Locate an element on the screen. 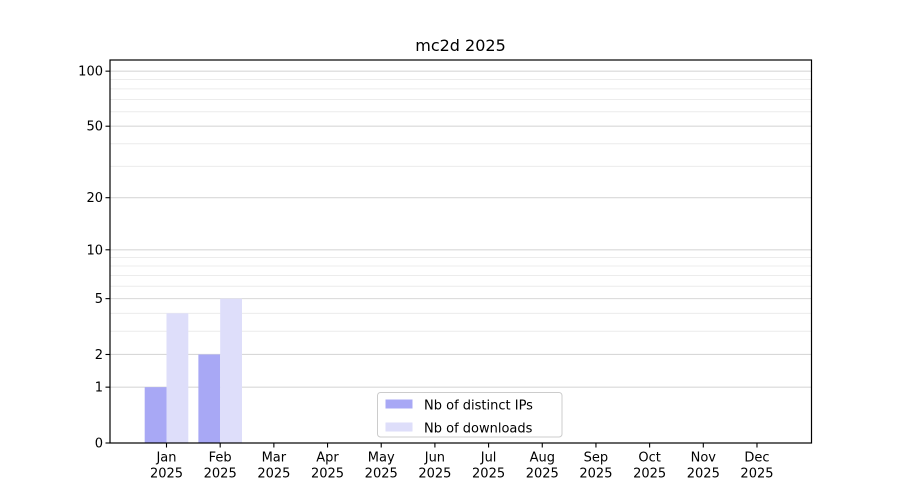 This screenshot has height=500, width=900. x-tick-label-month: Mar is located at coordinates (274, 458).